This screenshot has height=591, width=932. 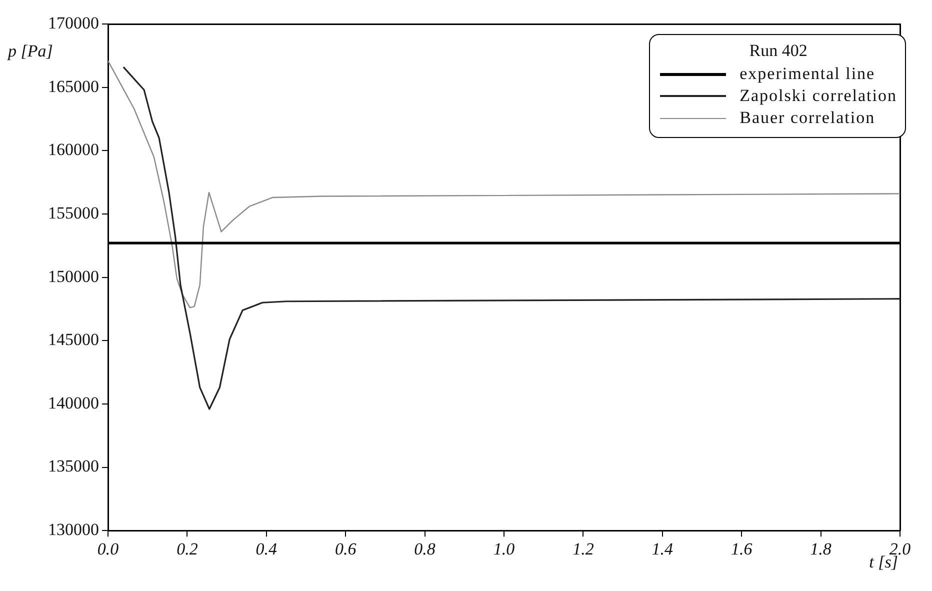 I want to click on y-tick-label: 130000, so click(x=73, y=530).